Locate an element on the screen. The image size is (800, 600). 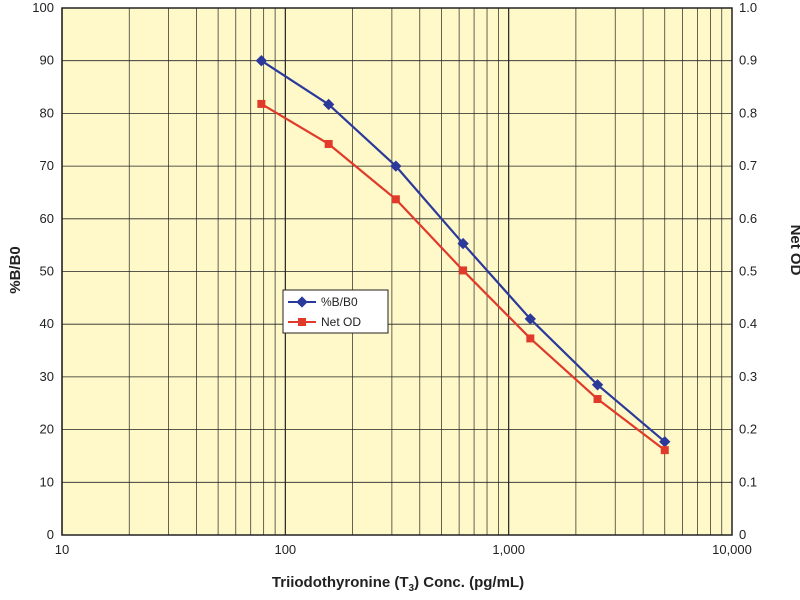
y2-tick-label: 0.6 is located at coordinates (748, 218).